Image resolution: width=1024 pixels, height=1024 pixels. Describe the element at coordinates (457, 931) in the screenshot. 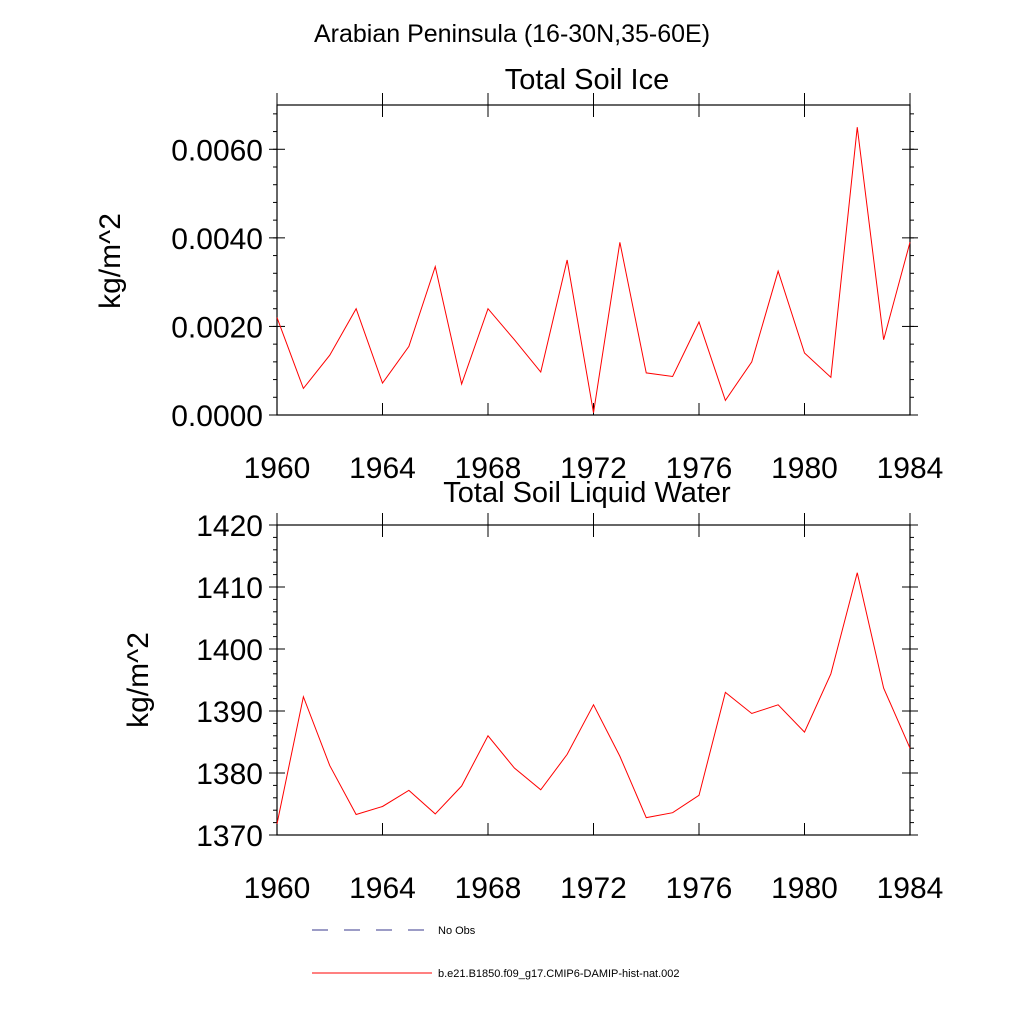

I see `legend-label-no-obs: No Obs` at that location.